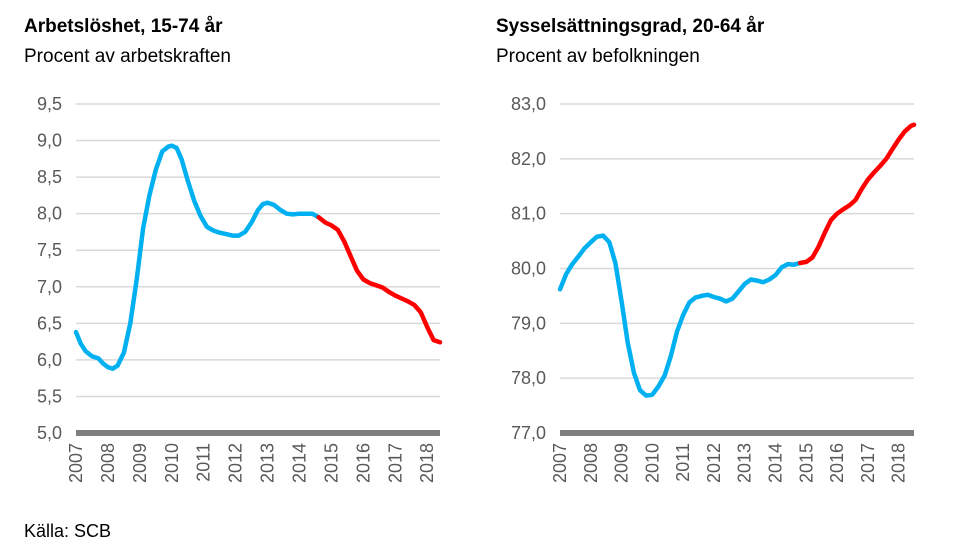 The height and width of the screenshot is (554, 956). I want to click on employment-rate-chart-title: Sysselsättningsgrad, 20-64 år, so click(630, 26).